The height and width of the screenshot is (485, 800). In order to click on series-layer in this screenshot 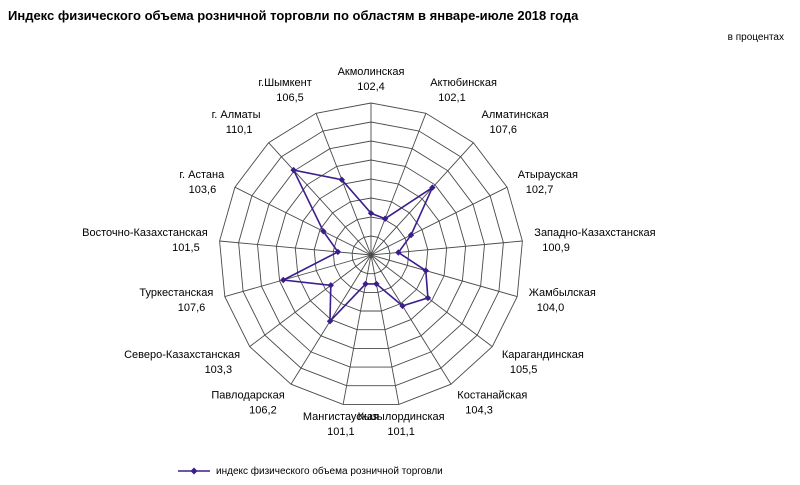, I will do `click(358, 245)`.